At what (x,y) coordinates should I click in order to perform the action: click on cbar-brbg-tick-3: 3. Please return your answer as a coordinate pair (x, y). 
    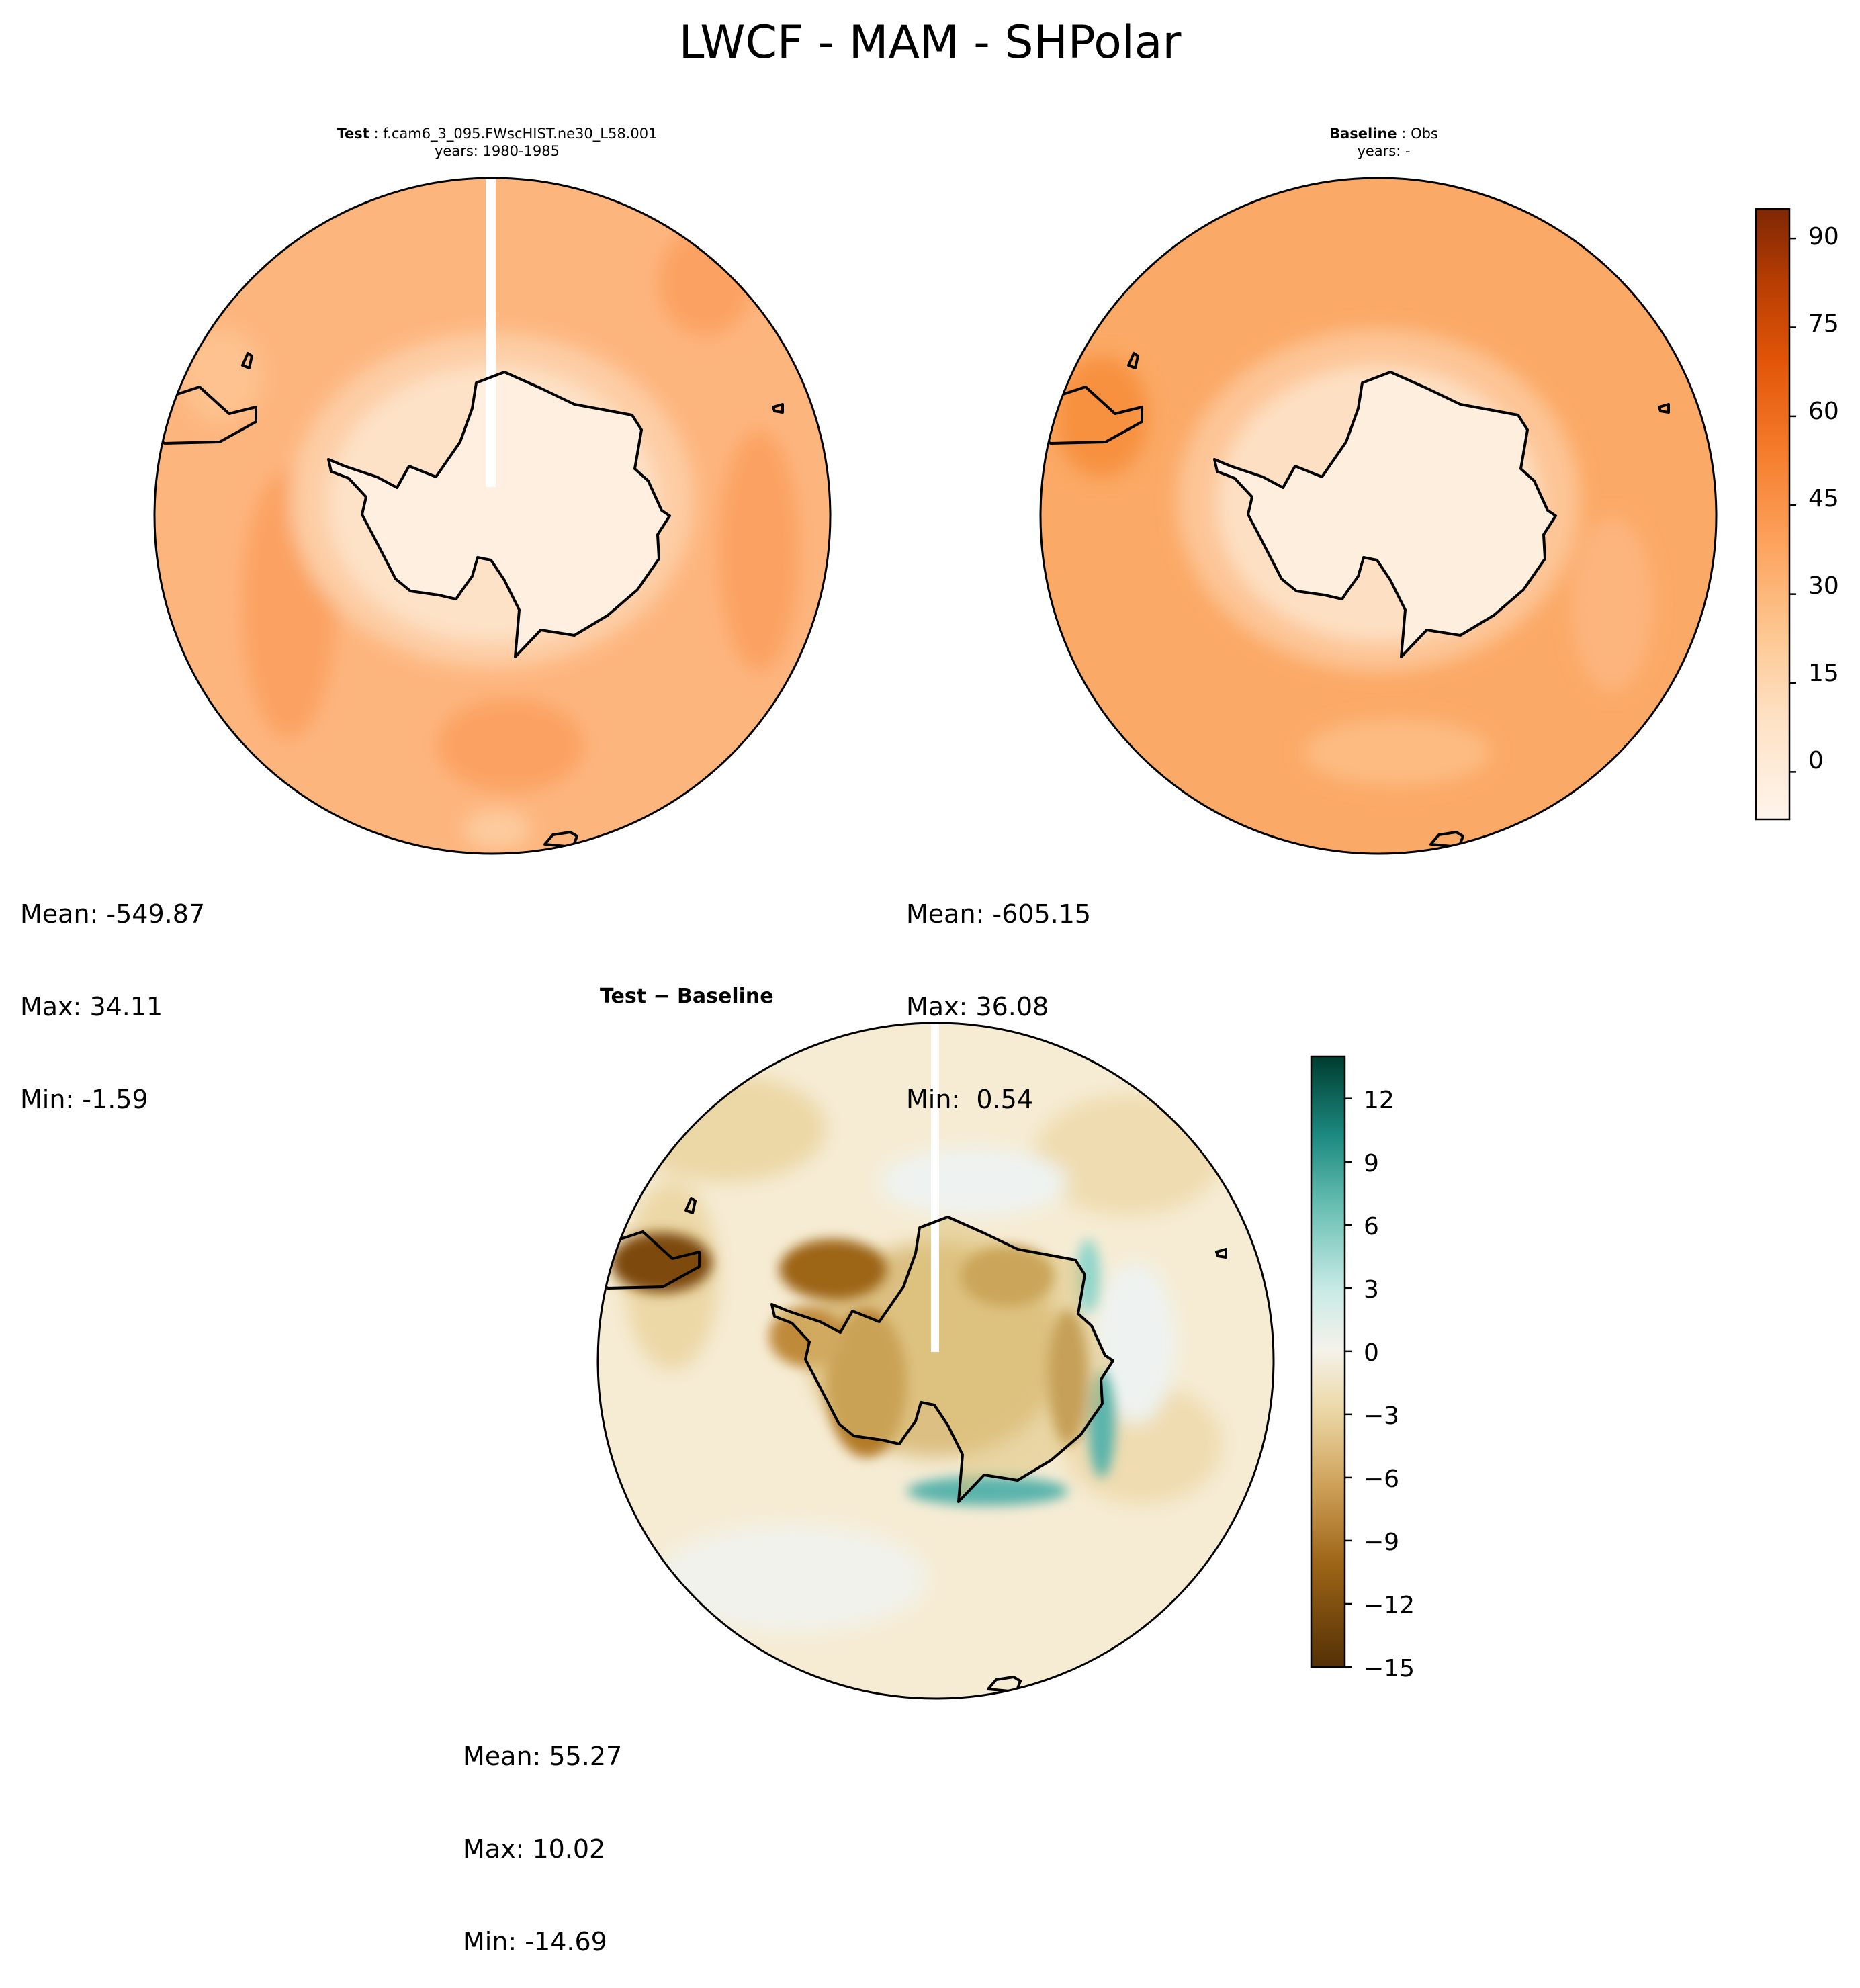
    Looking at the image, I should click on (1371, 1290).